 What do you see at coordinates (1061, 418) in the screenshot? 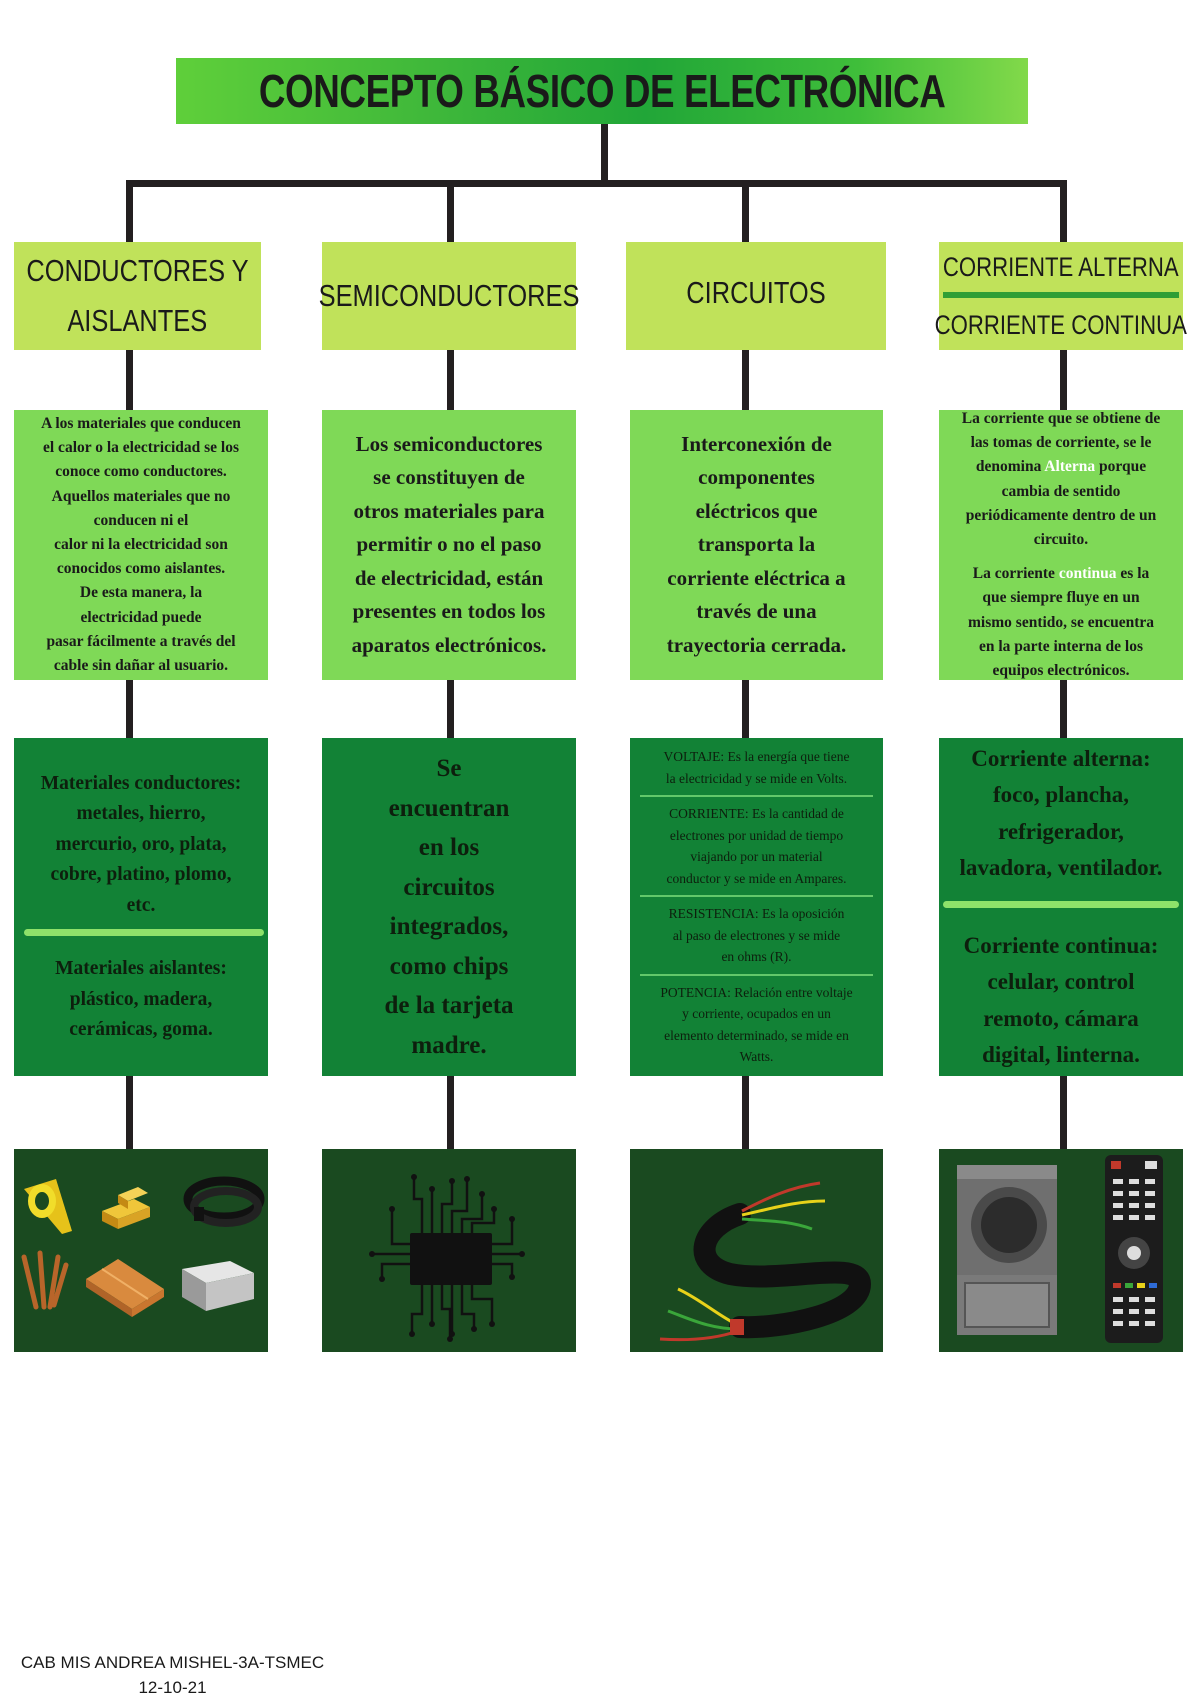
I see `description-line: La corriente que se obtiene de` at bounding box center [1061, 418].